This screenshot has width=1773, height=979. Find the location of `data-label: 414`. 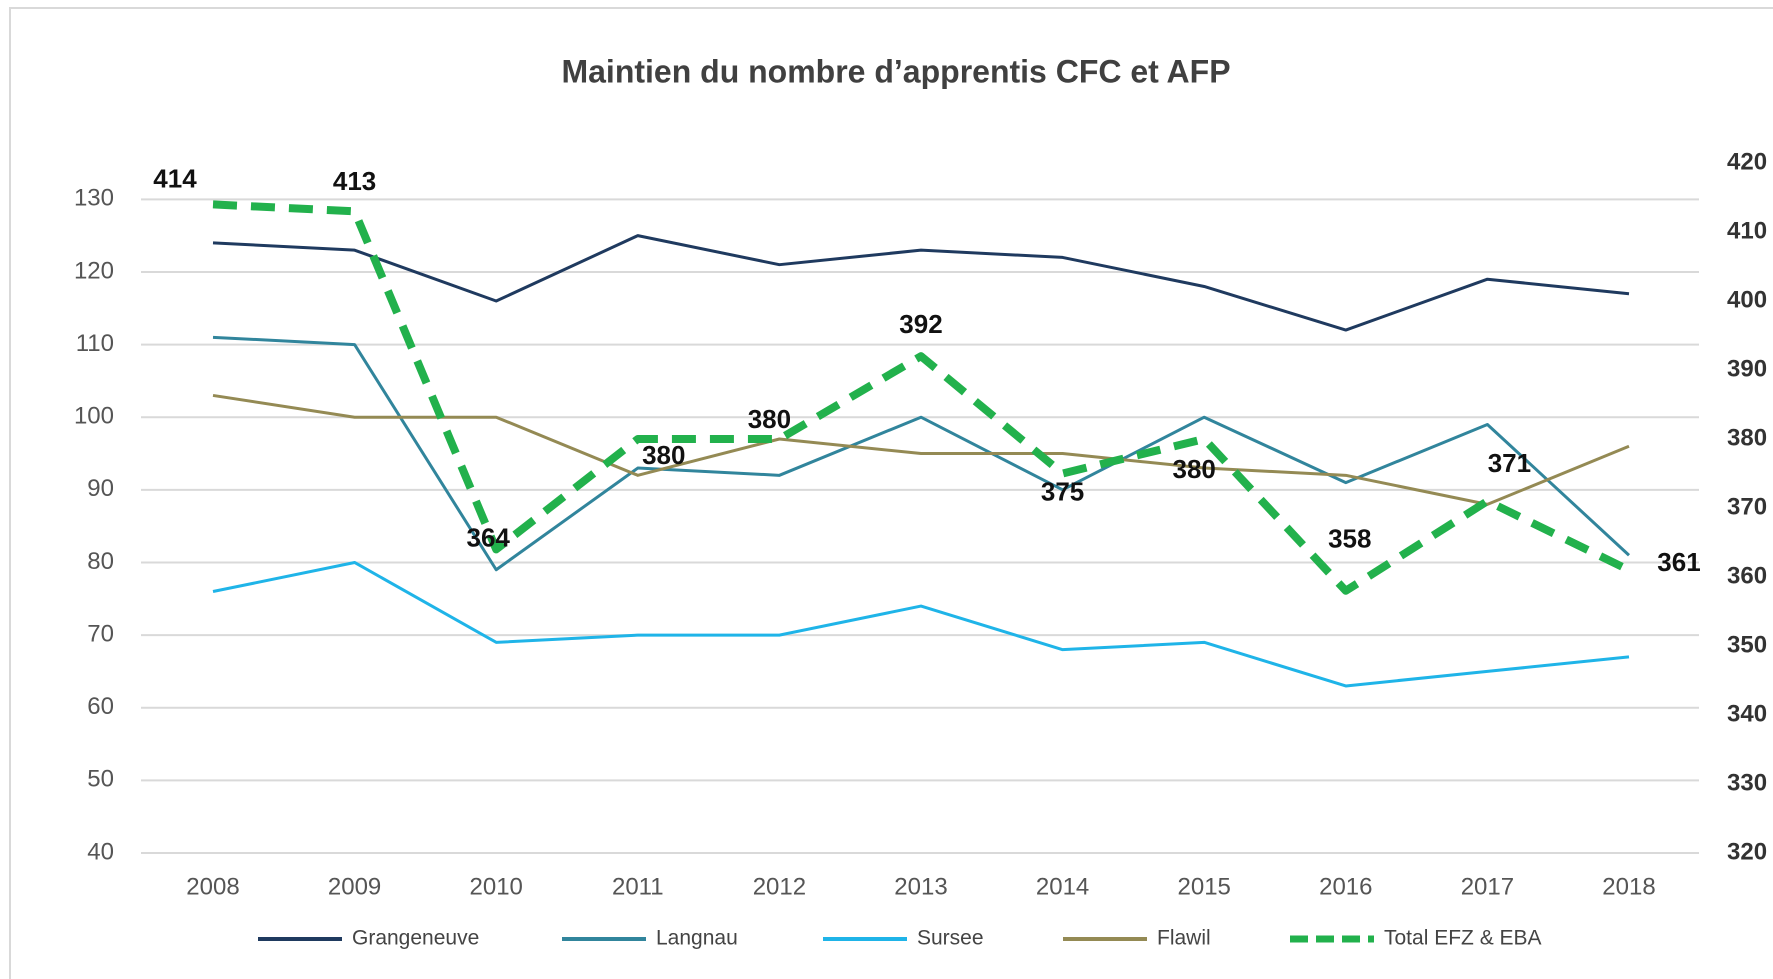

data-label: 414 is located at coordinates (175, 178).